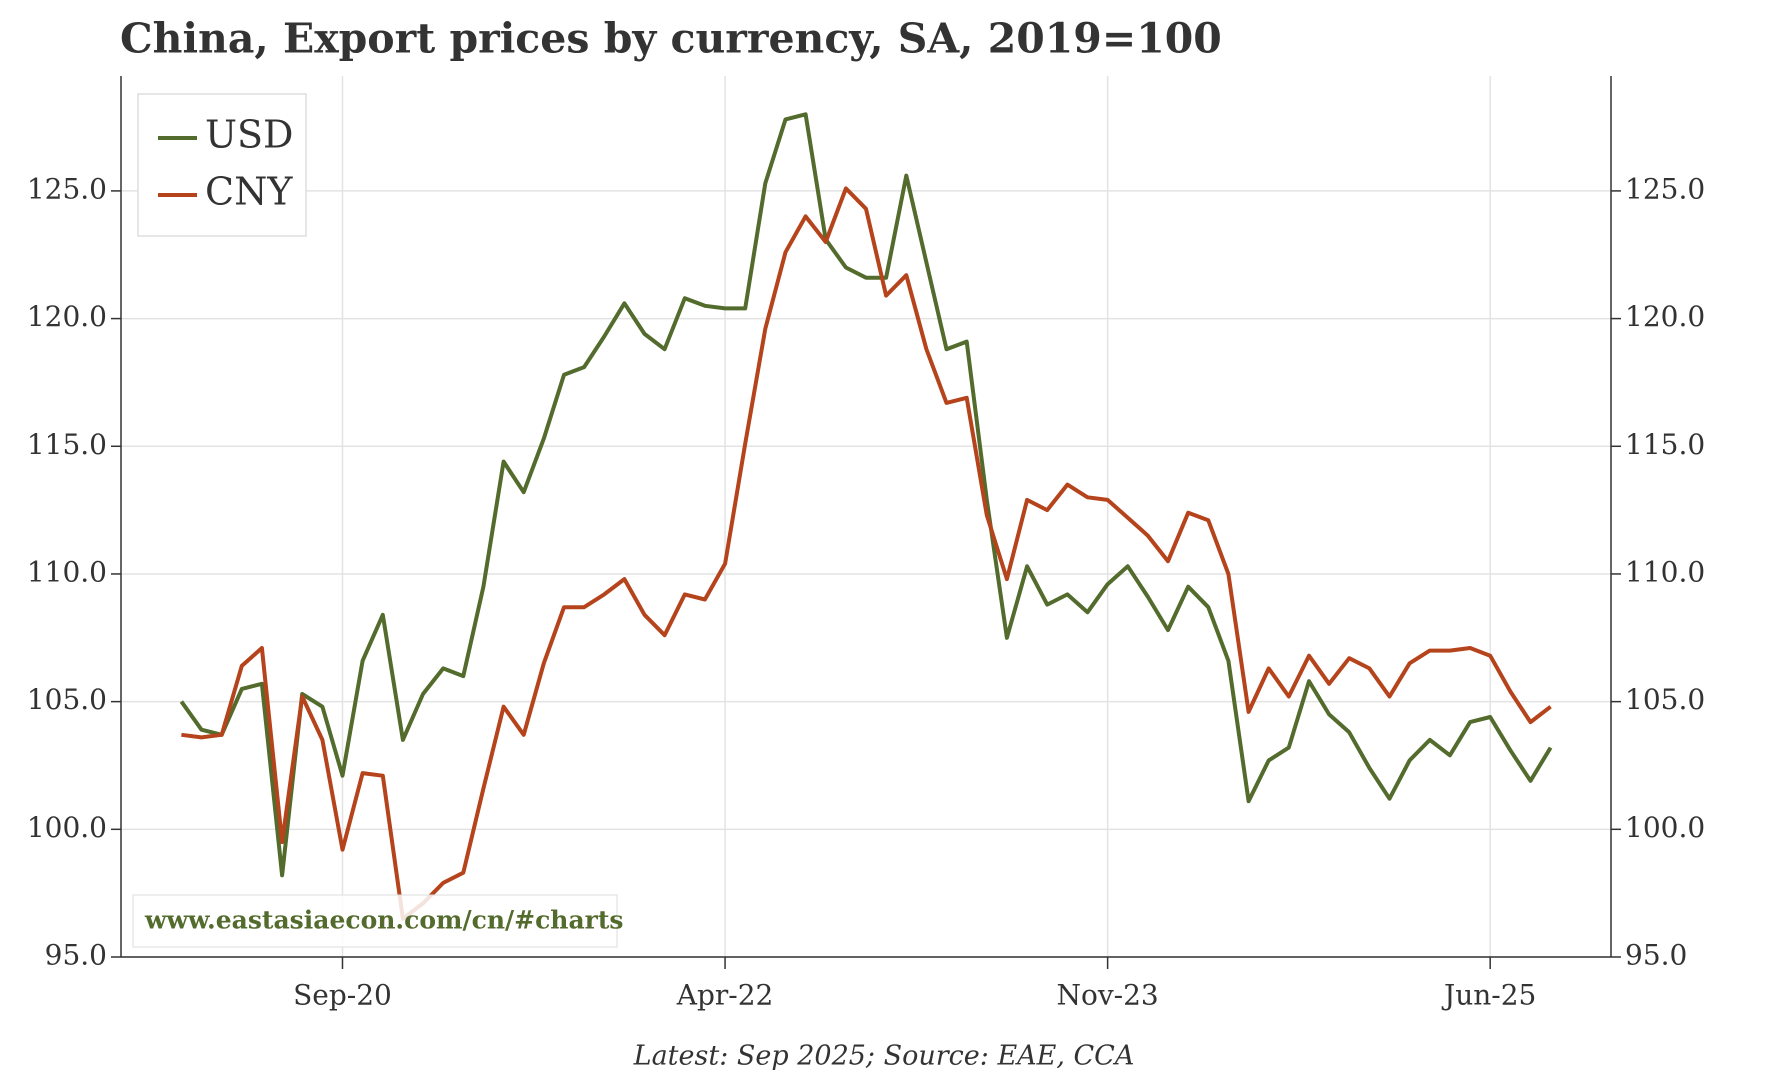 The width and height of the screenshot is (1767, 1070). Describe the element at coordinates (1665, 699) in the screenshot. I see `y2-tick-label: 105.0` at that location.